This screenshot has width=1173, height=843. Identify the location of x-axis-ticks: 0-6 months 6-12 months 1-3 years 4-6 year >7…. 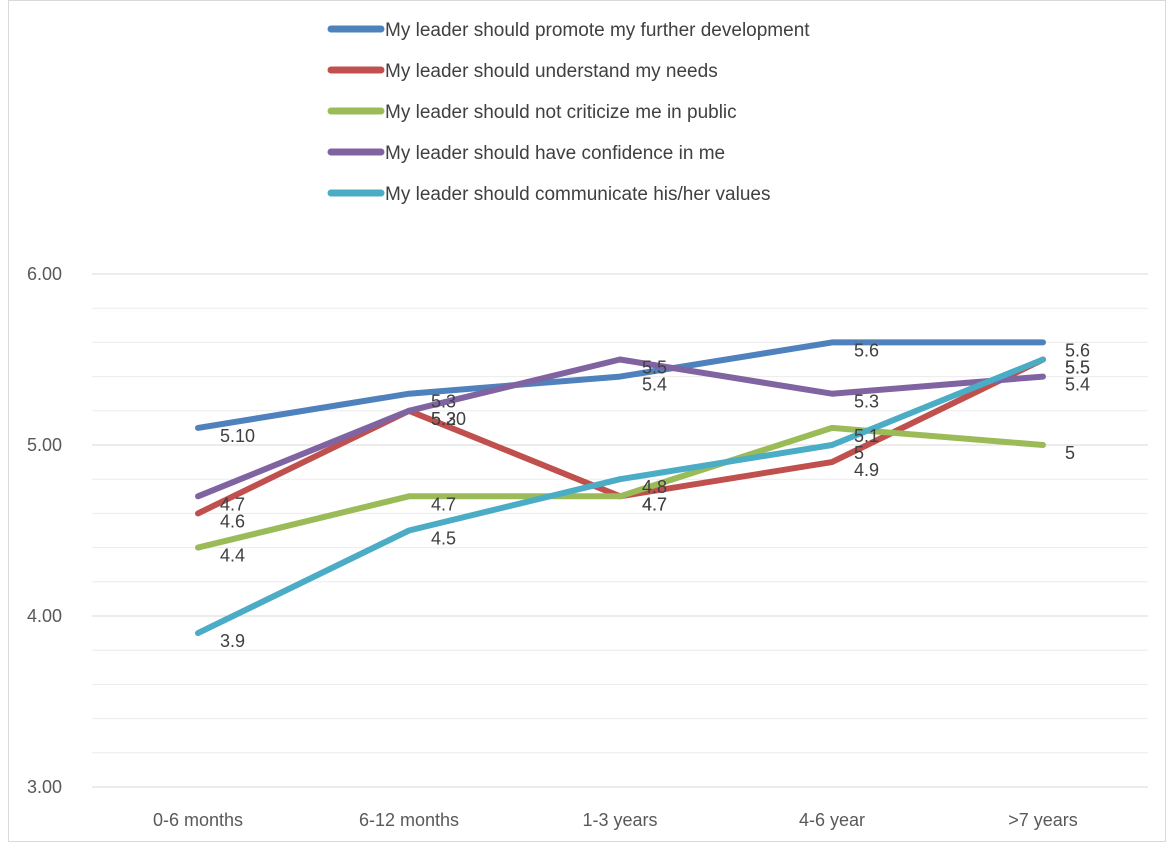
(615, 820).